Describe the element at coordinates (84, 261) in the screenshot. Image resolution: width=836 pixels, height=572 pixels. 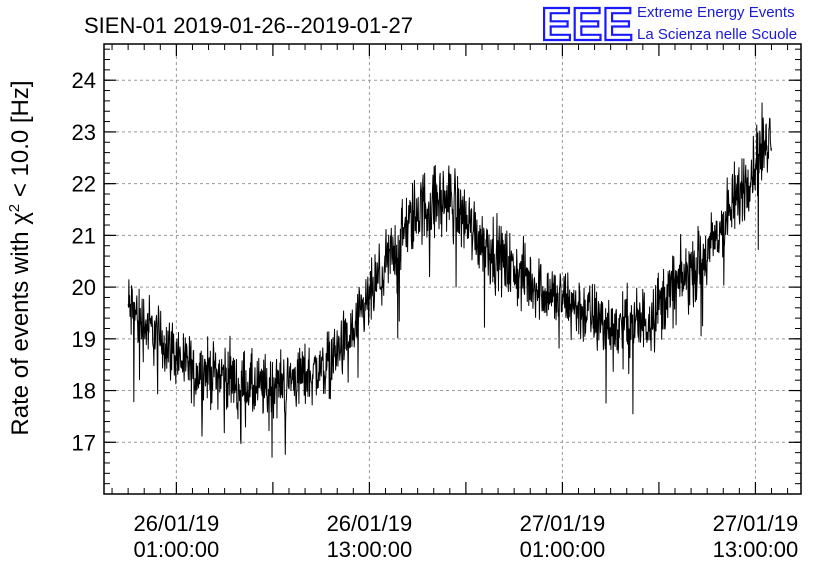
I see `y-tick-labels: 17 18 19 20 21 22 23 24` at that location.